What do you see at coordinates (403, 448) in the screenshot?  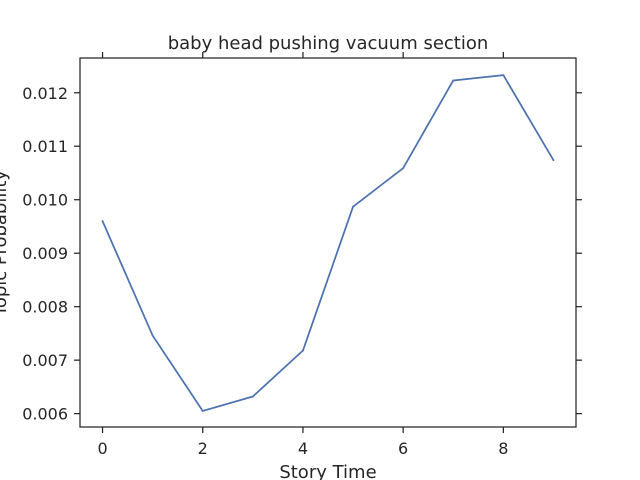 I see `x-tick-label: 6` at bounding box center [403, 448].